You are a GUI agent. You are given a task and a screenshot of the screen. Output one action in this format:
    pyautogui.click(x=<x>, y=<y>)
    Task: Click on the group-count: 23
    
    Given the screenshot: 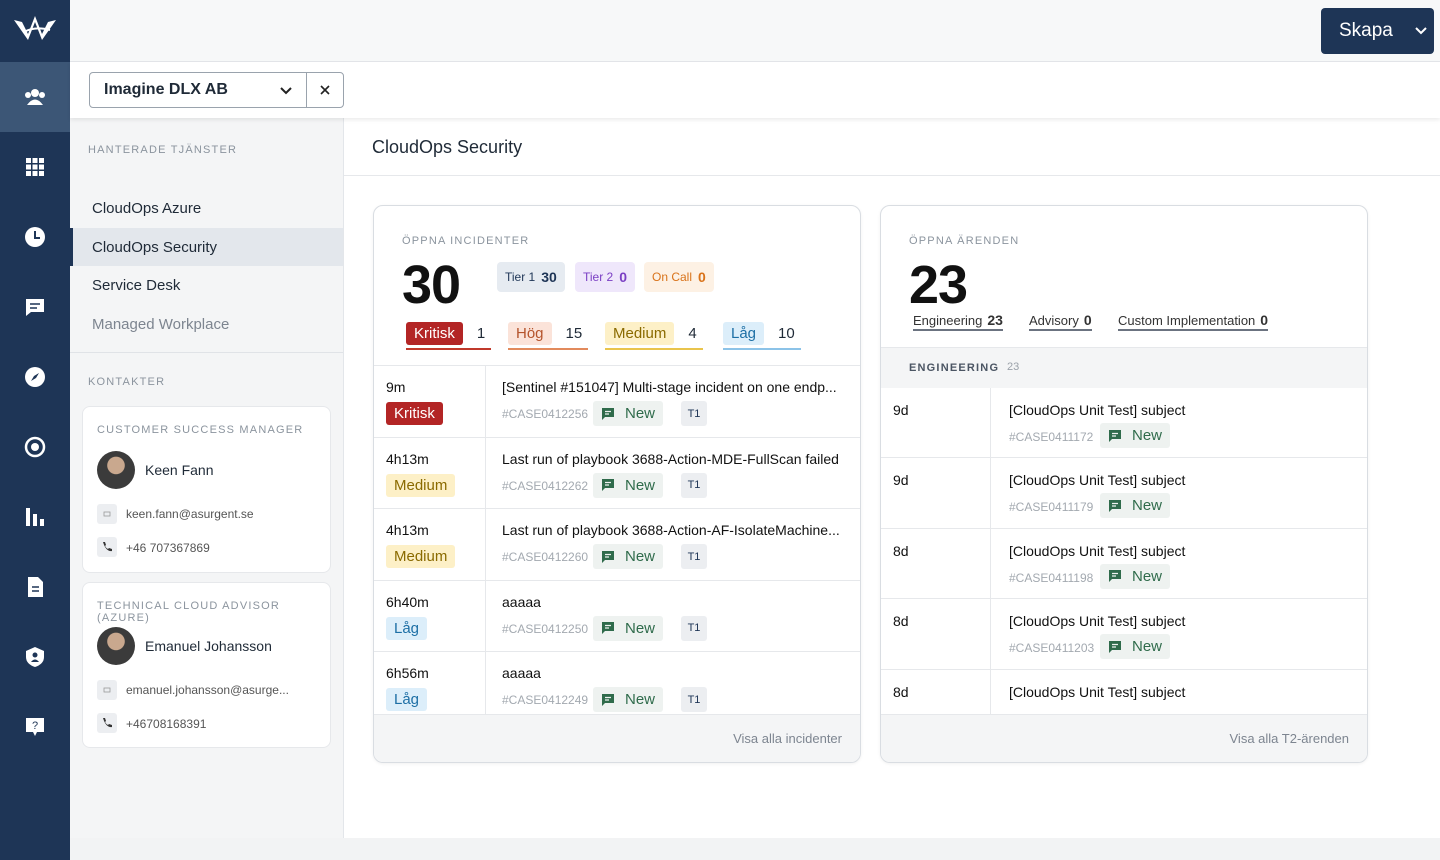 What is the action you would take?
    pyautogui.click(x=1013, y=367)
    